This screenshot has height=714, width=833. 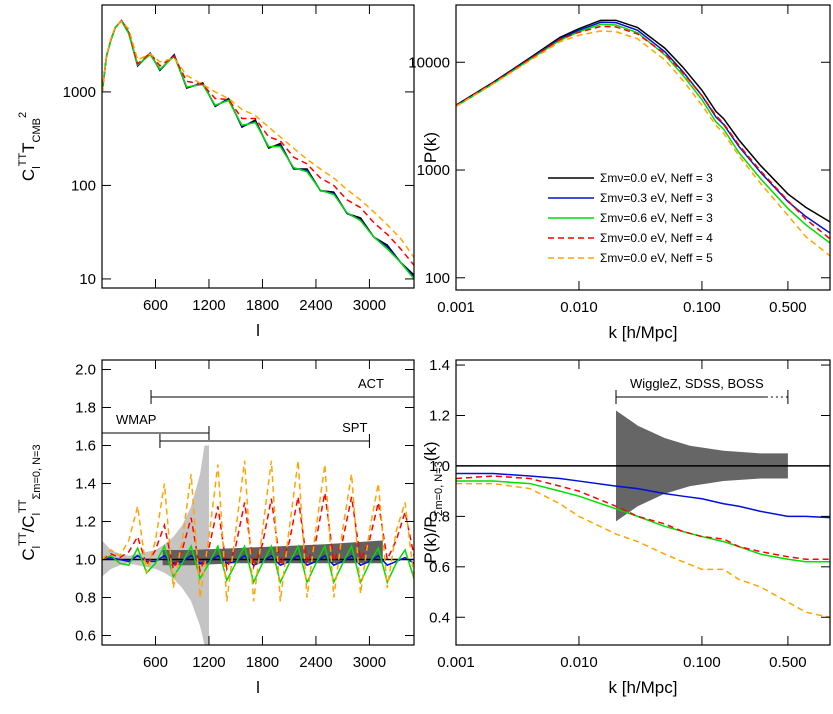 I want to click on range-label: ACT, so click(x=371, y=383).